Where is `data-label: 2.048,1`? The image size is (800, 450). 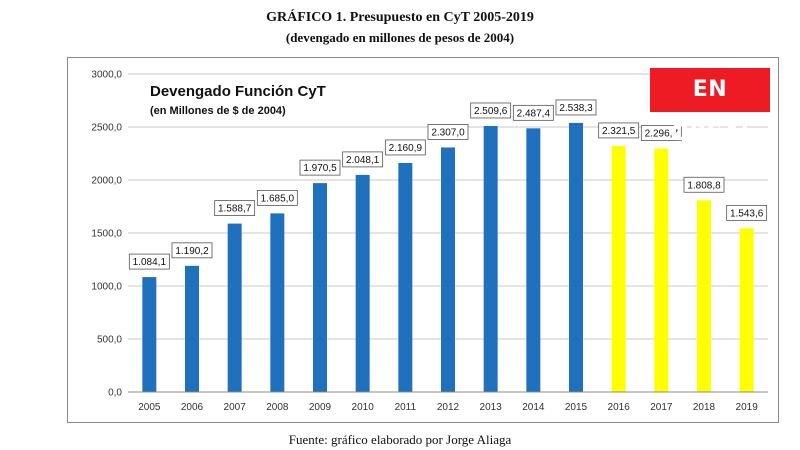
data-label: 2.048,1 is located at coordinates (363, 160).